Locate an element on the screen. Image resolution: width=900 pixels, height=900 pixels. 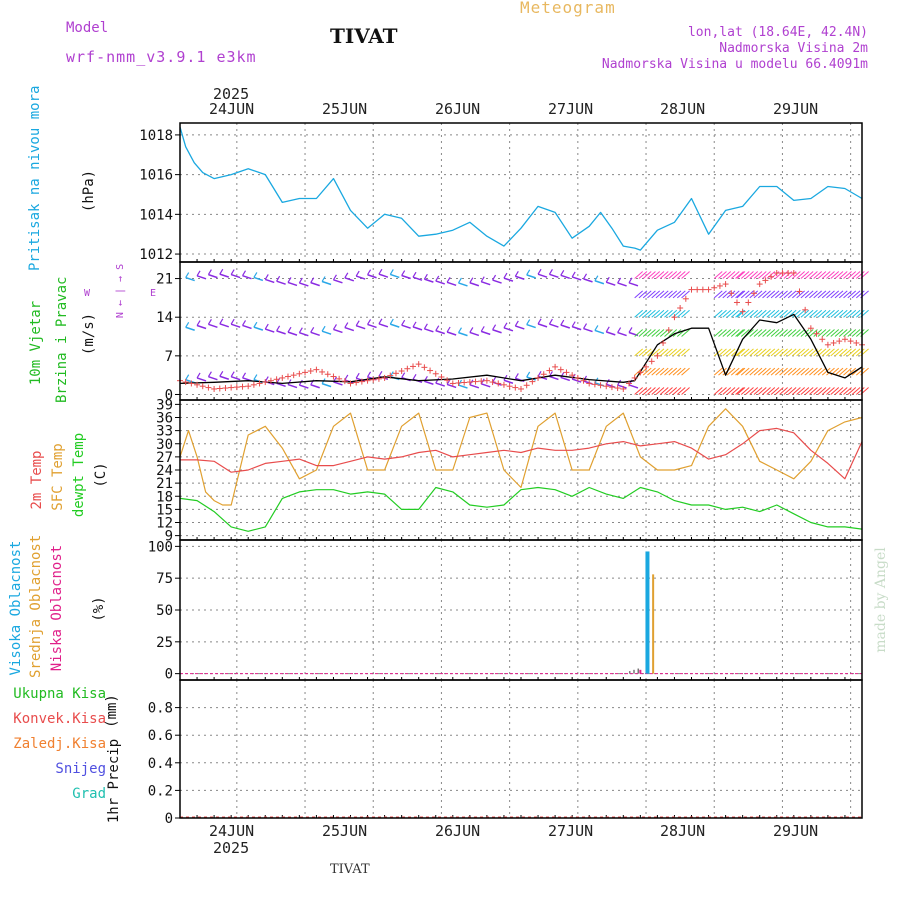
model-name: wrf-nmm_v3.9.1 e3km is located at coordinates (161, 57).